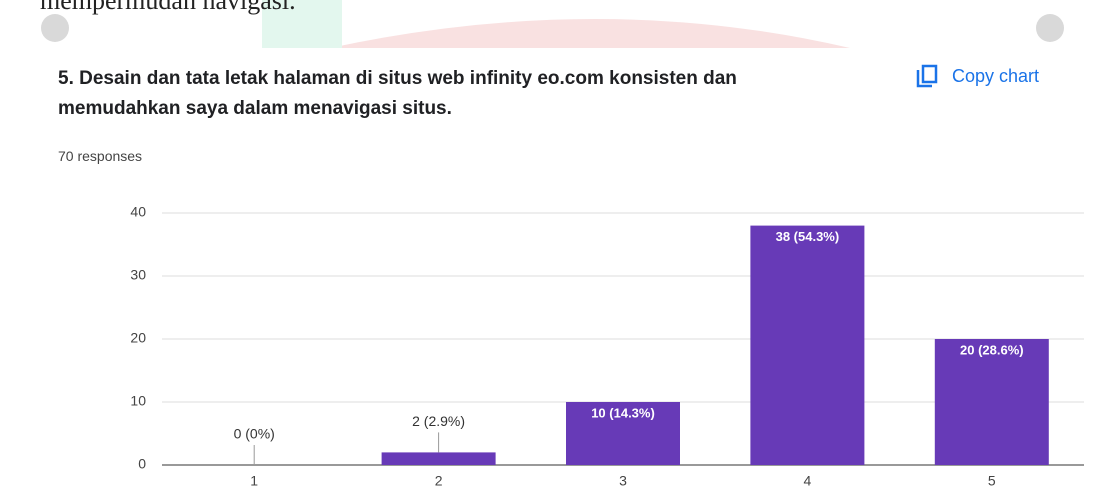 Image resolution: width=1108 pixels, height=488 pixels. Describe the element at coordinates (992, 349) in the screenshot. I see `value-label: 20 (28.6%)` at that location.